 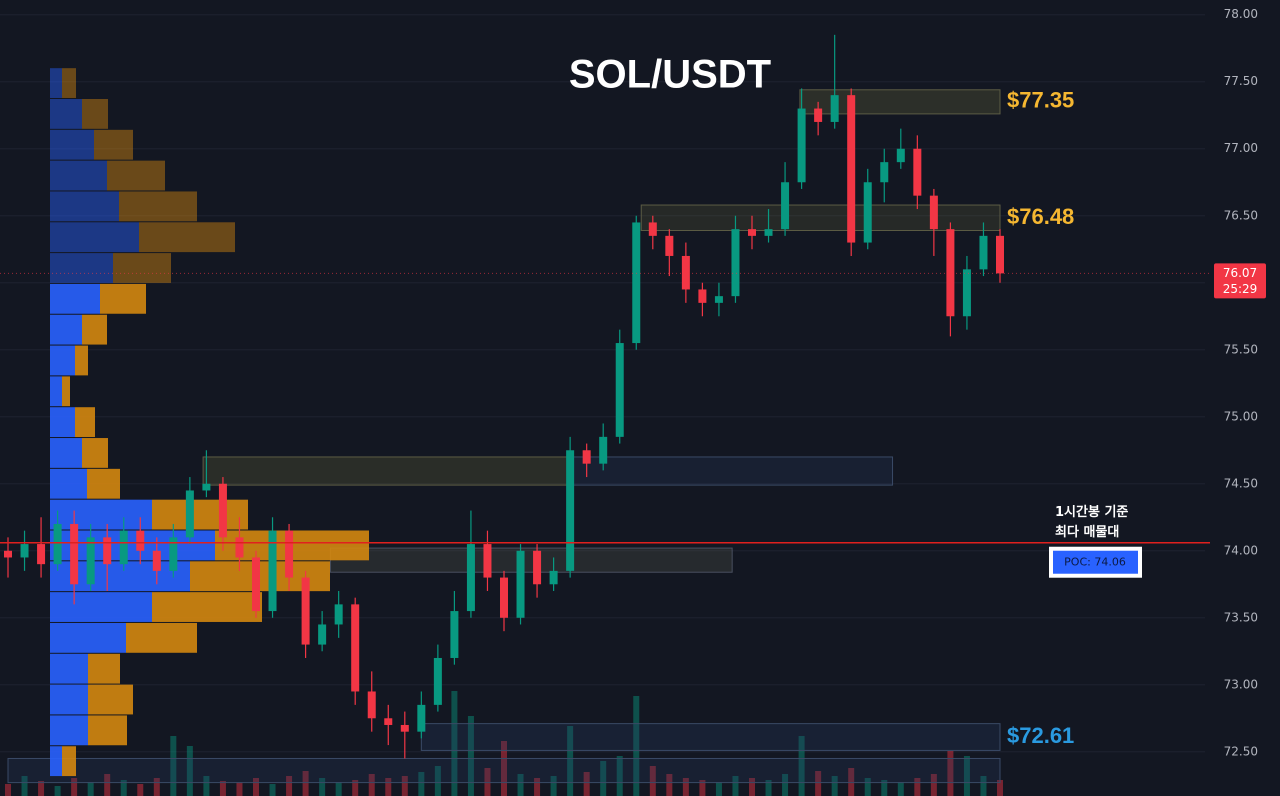 What do you see at coordinates (1040, 735) in the screenshot?
I see `zone-level-label: $72.61` at bounding box center [1040, 735].